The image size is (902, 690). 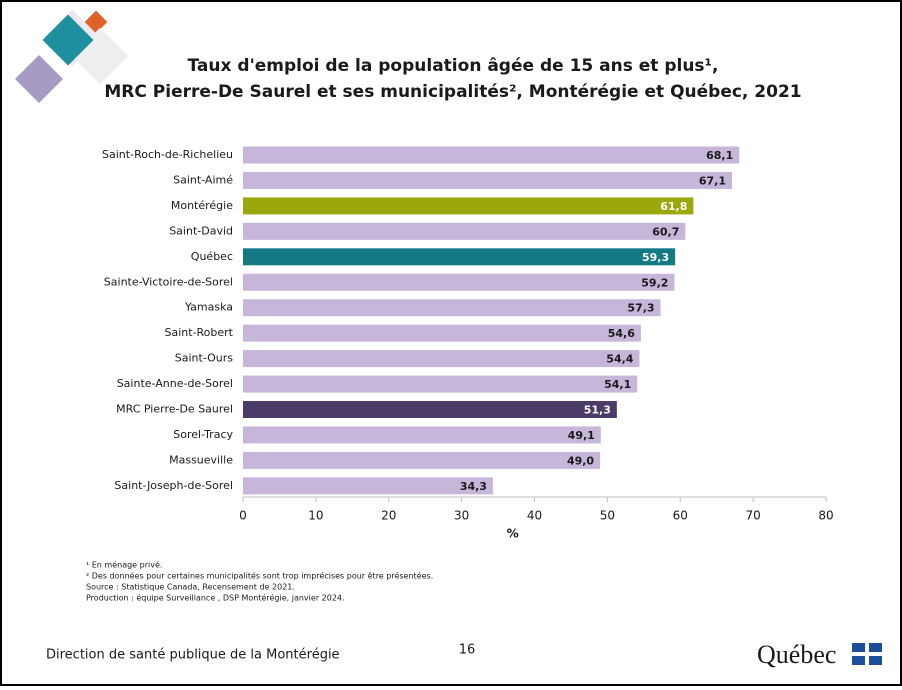 I want to click on category-label: Québec, so click(x=212, y=256).